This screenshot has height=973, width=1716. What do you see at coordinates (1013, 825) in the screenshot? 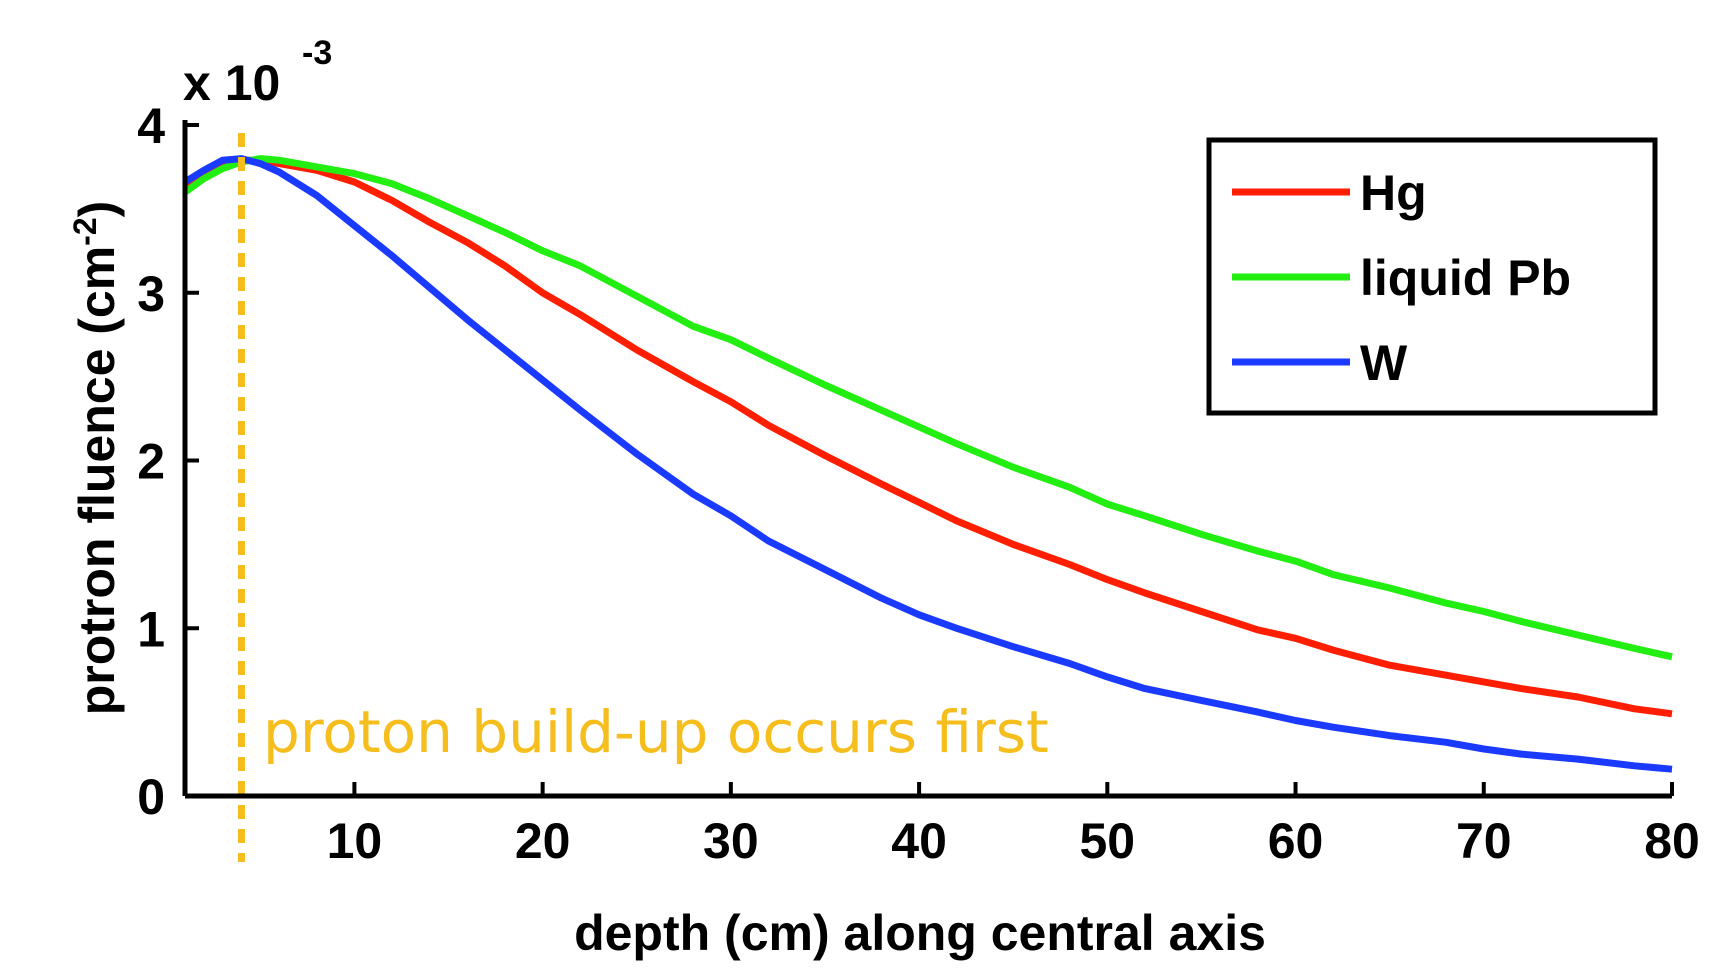
I see `x-ticks: 10 20 30 40 50 60 70 80` at bounding box center [1013, 825].